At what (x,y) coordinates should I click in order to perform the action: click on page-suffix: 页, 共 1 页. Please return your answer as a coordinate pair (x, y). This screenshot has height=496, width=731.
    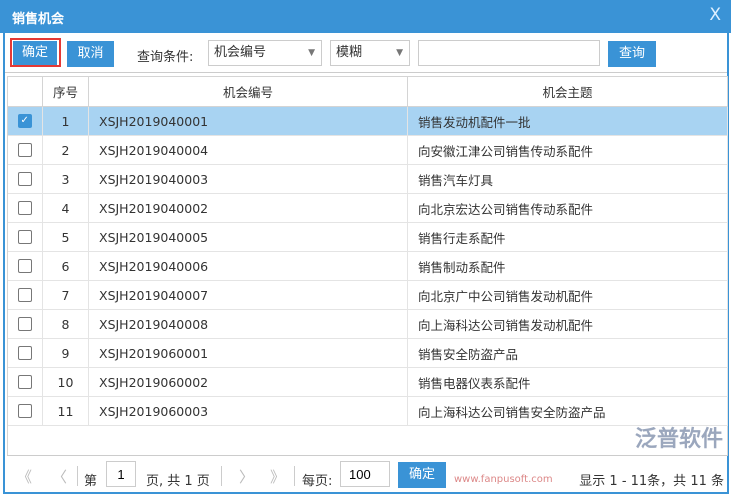
    Looking at the image, I should click on (178, 481).